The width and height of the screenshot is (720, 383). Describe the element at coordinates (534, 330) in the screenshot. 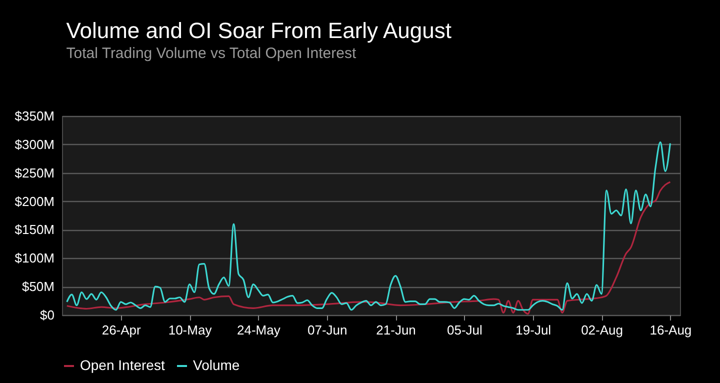

I see `x-tick-label: 19-Jul` at that location.